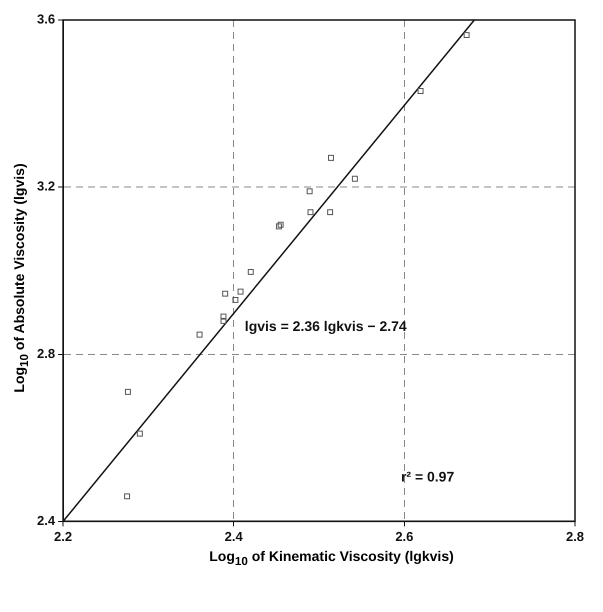 This screenshot has width=603, height=612. I want to click on x-tick-label: 2.2, so click(63, 536).